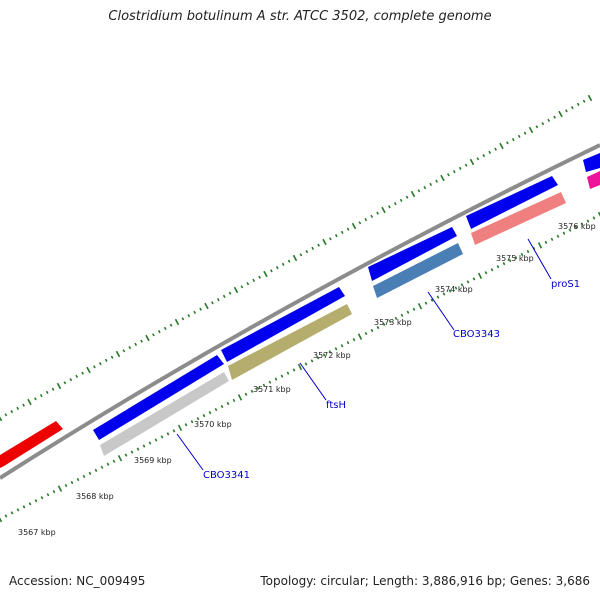 The height and width of the screenshot is (600, 600). I want to click on tick-label-3567: 3567 kbp, so click(37, 532).